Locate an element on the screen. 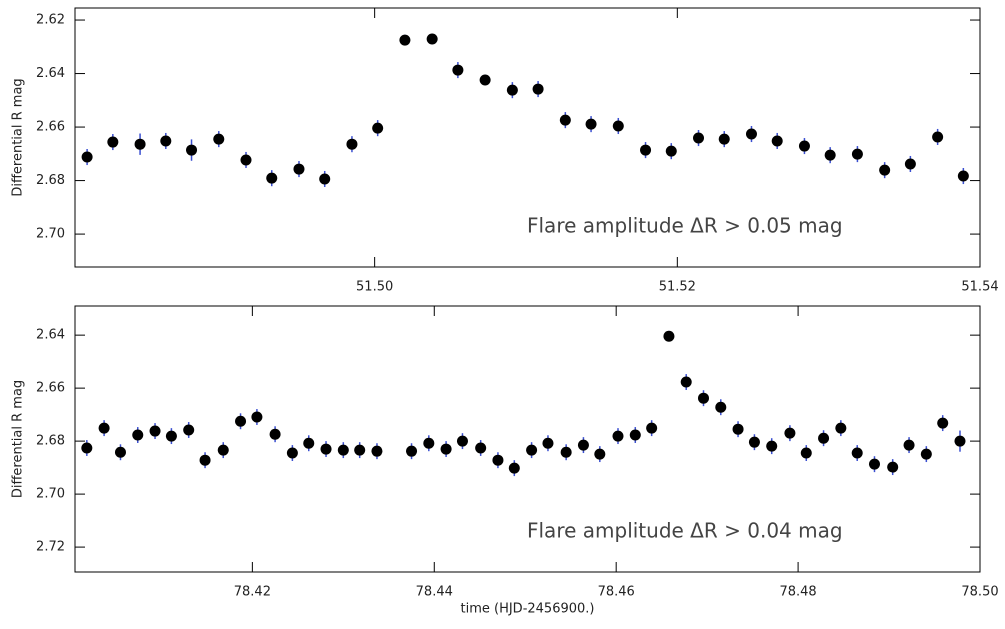 The image size is (1005, 629). x-tick-label: 78.48 is located at coordinates (797, 592).